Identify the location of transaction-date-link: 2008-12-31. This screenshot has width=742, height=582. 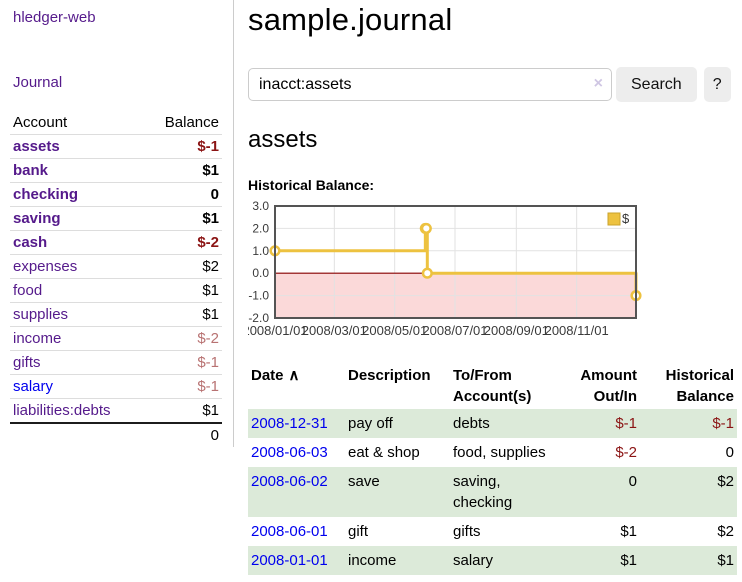
(289, 423).